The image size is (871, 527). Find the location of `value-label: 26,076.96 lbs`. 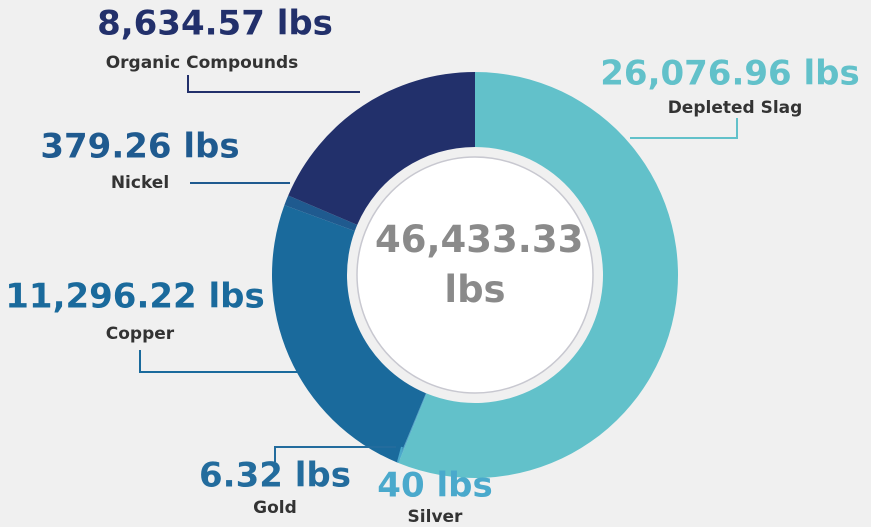

value-label: 26,076.96 lbs is located at coordinates (730, 74).